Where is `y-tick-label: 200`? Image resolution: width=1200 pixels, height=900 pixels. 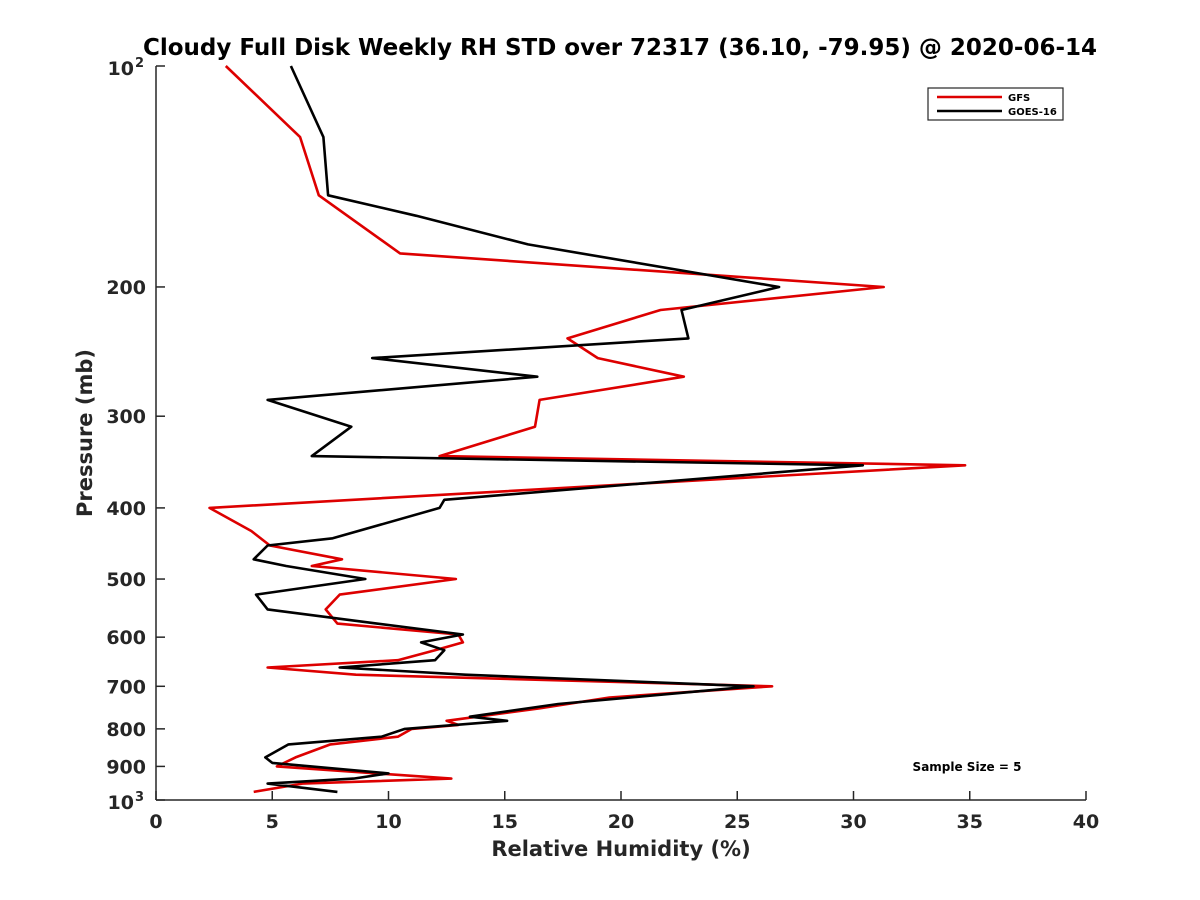
y-tick-label: 200 is located at coordinates (126, 288).